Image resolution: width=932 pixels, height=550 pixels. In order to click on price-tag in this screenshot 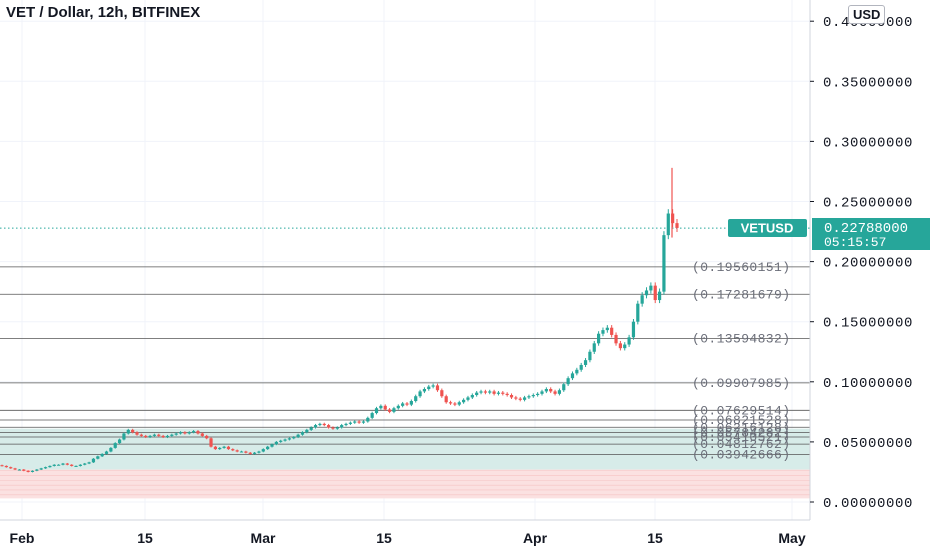, I will do `click(871, 234)`.